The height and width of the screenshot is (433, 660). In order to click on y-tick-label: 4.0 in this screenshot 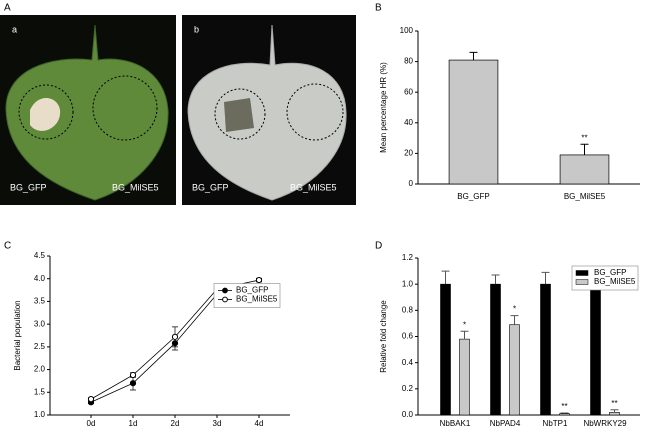, I will do `click(40, 278)`.